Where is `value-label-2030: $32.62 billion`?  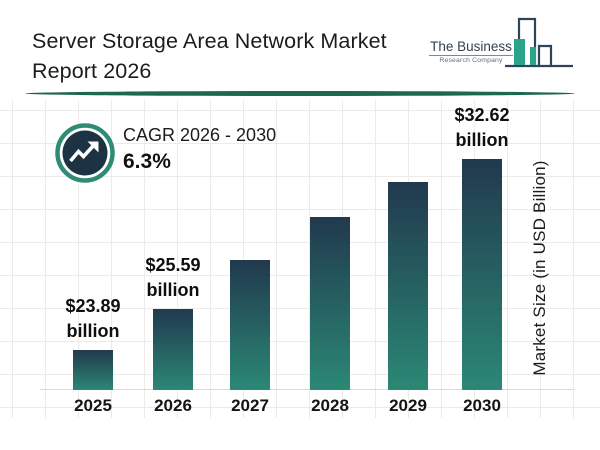
value-label-2030: $32.62 billion is located at coordinates (482, 127).